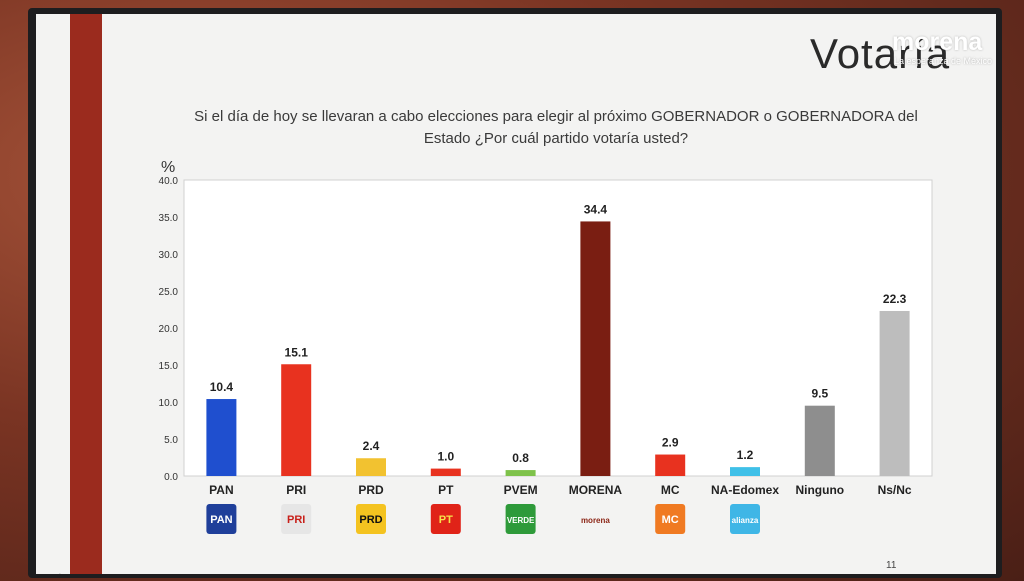  What do you see at coordinates (446, 490) in the screenshot?
I see `category-label: PT` at bounding box center [446, 490].